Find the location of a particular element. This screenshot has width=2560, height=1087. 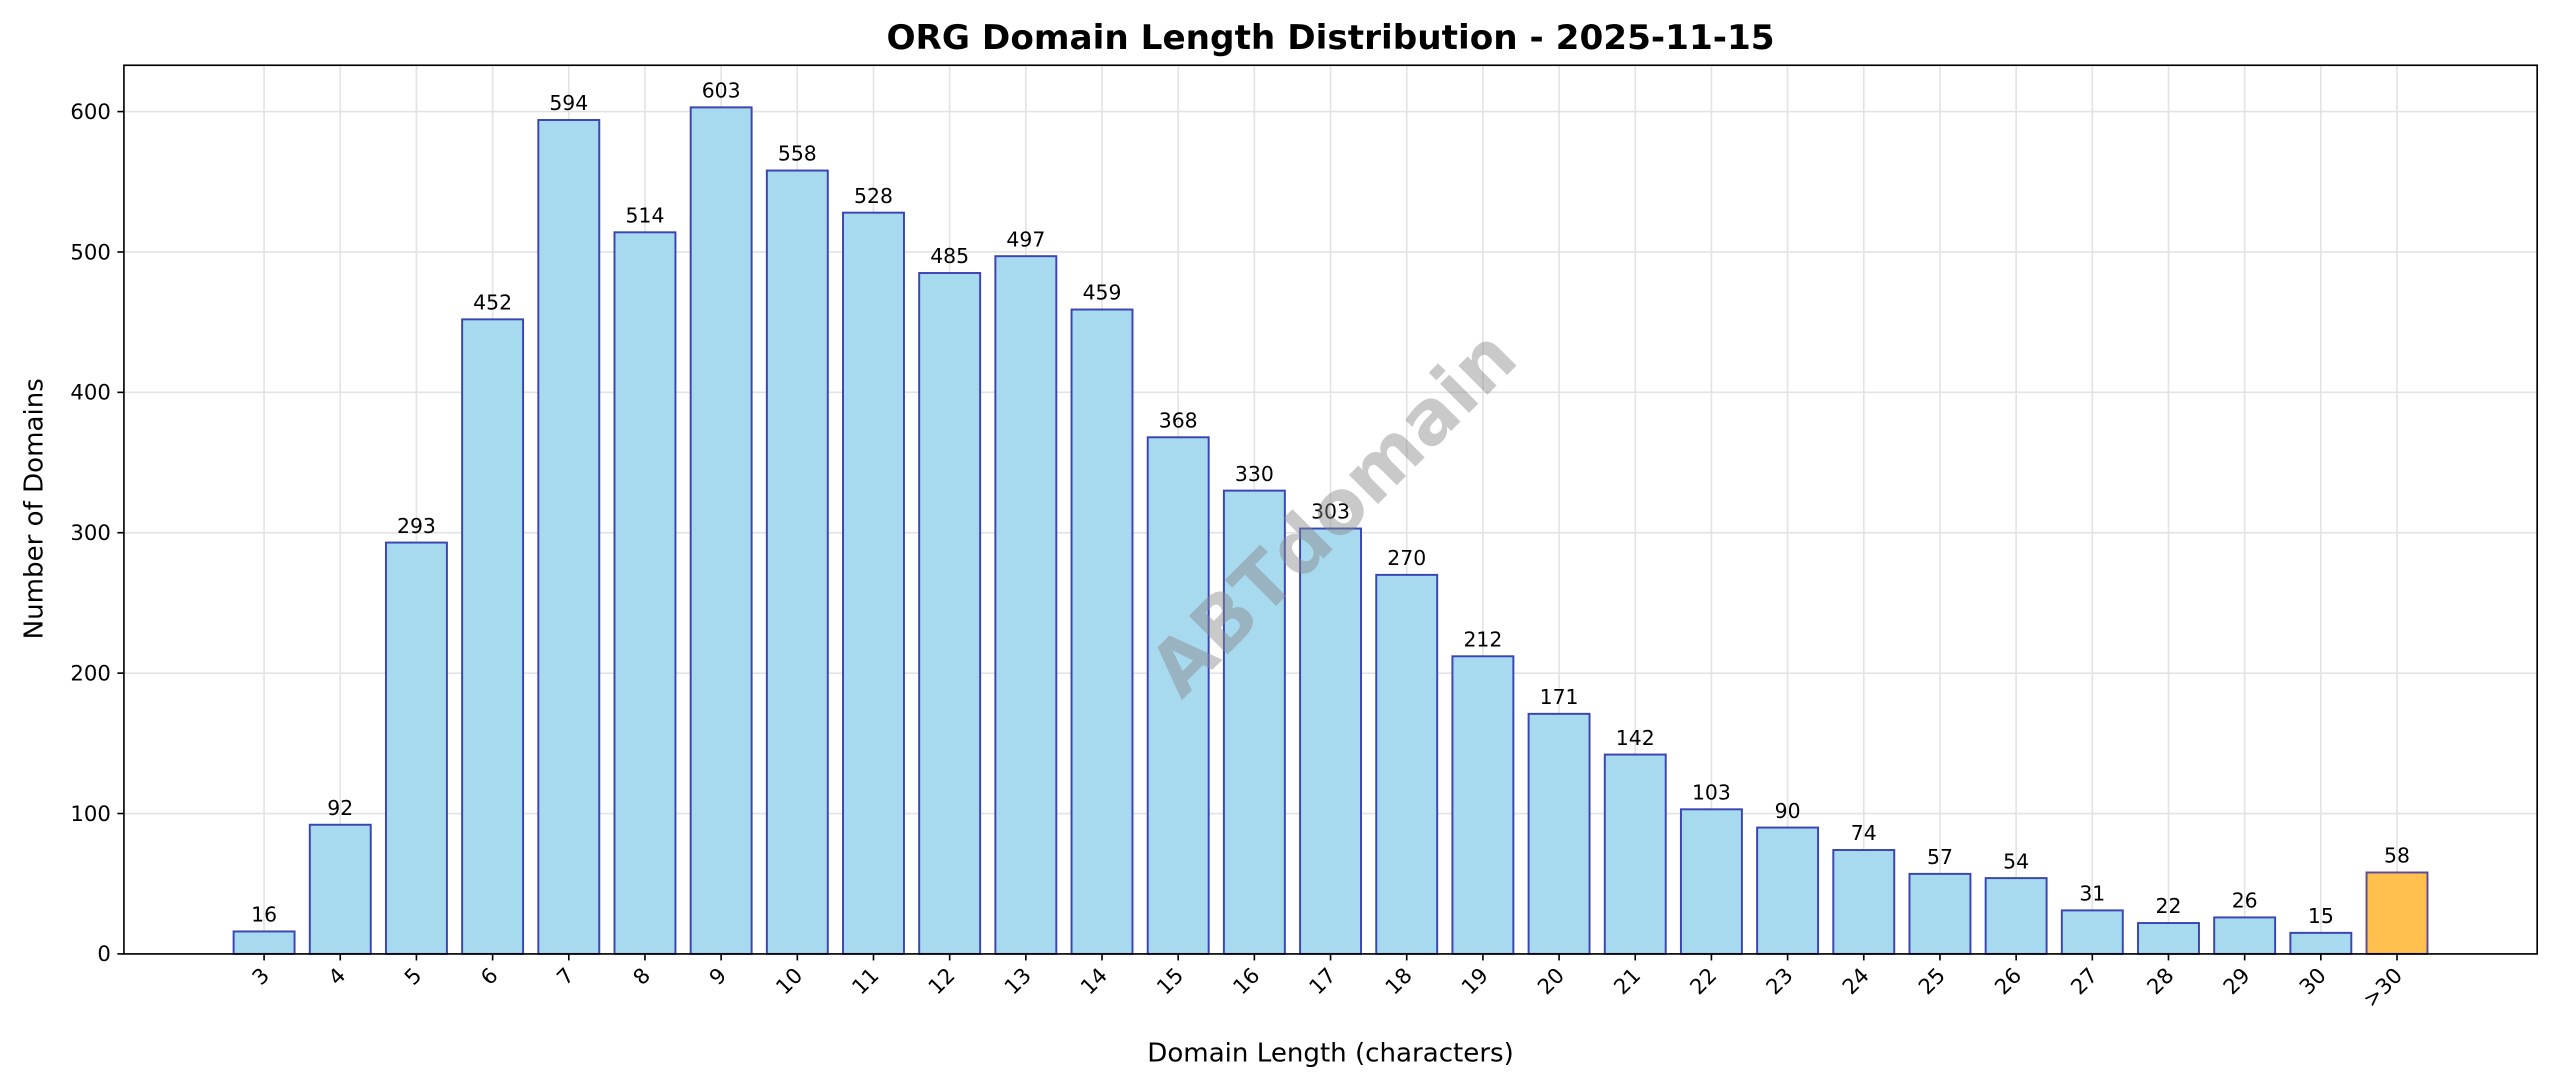

bar->30 is located at coordinates (2397, 913).